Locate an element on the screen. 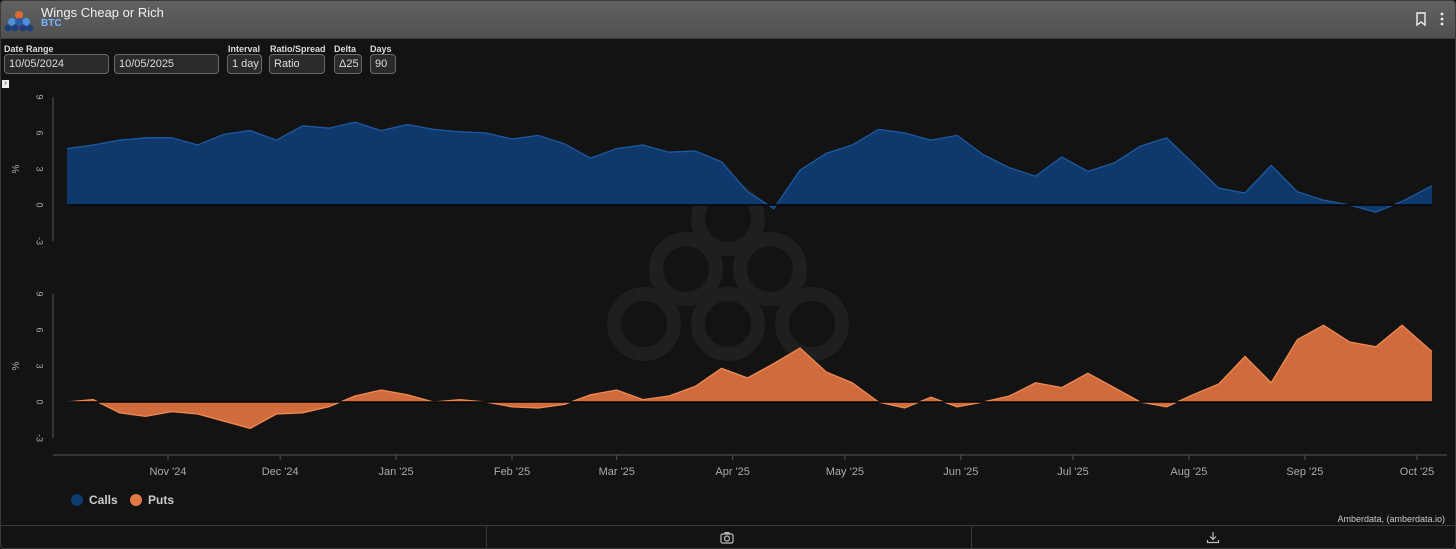 The height and width of the screenshot is (549, 1456). start-date-input: 10/05/2024 is located at coordinates (56, 64).